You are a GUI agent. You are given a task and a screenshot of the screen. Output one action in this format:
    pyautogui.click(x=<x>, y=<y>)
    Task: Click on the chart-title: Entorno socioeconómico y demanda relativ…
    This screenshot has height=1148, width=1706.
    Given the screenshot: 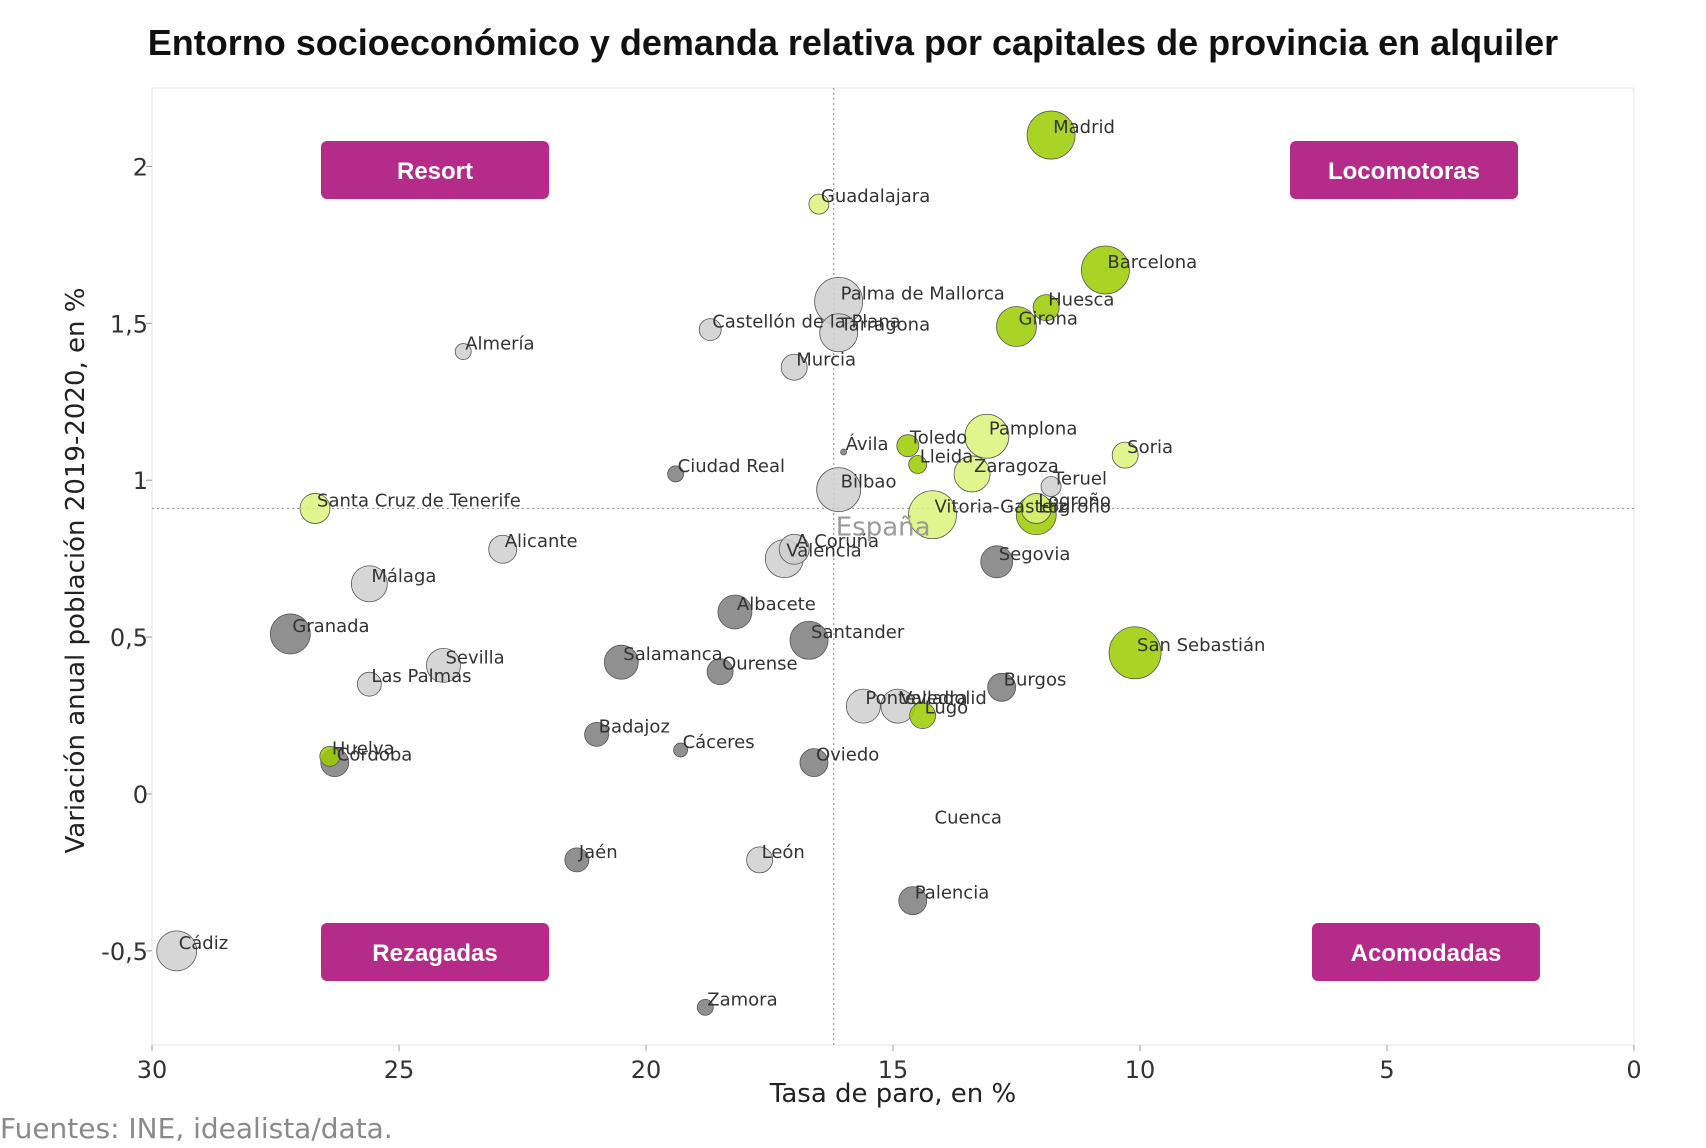 What is the action you would take?
    pyautogui.click(x=853, y=42)
    